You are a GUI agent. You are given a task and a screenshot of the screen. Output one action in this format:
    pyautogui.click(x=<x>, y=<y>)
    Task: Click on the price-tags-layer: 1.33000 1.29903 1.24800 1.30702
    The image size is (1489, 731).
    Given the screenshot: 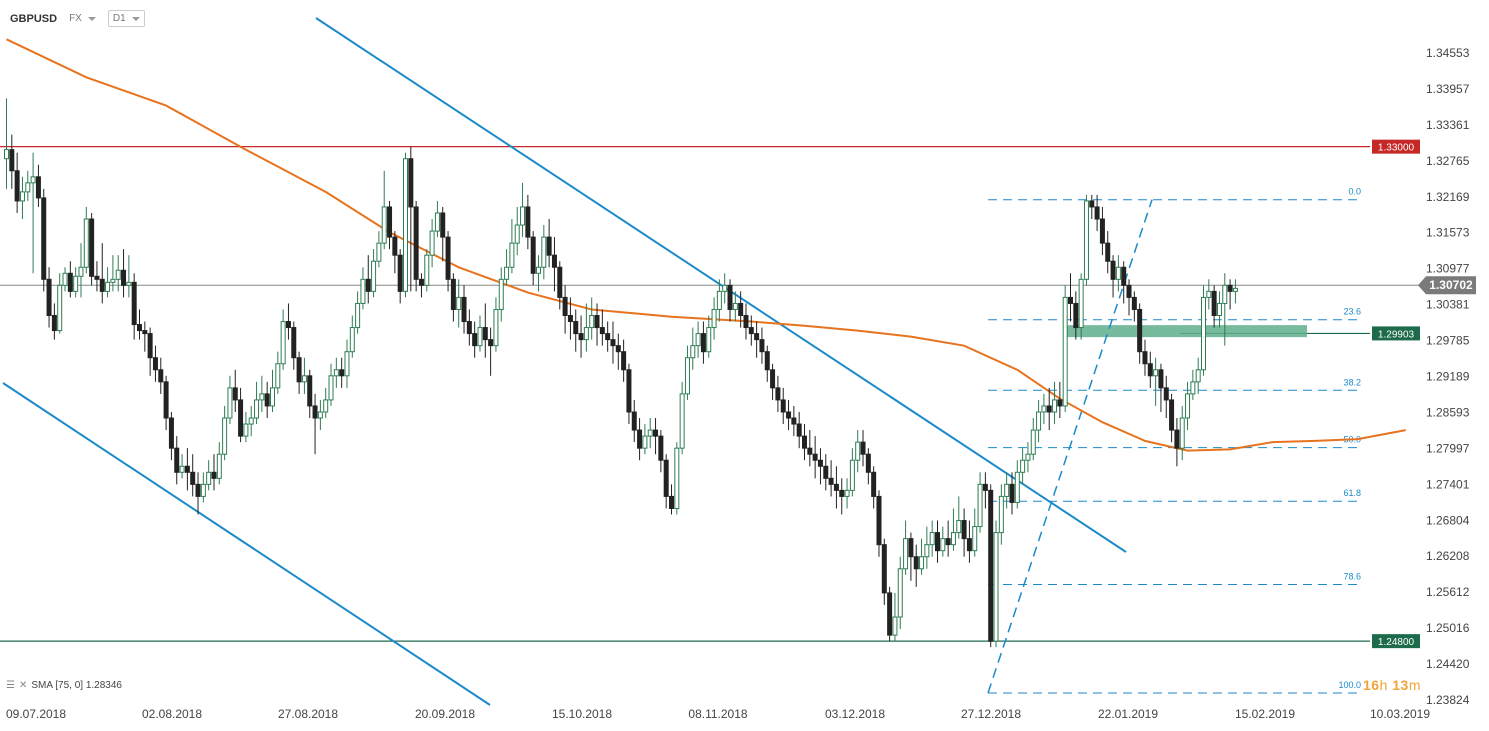 What is the action you would take?
    pyautogui.click(x=1424, y=394)
    